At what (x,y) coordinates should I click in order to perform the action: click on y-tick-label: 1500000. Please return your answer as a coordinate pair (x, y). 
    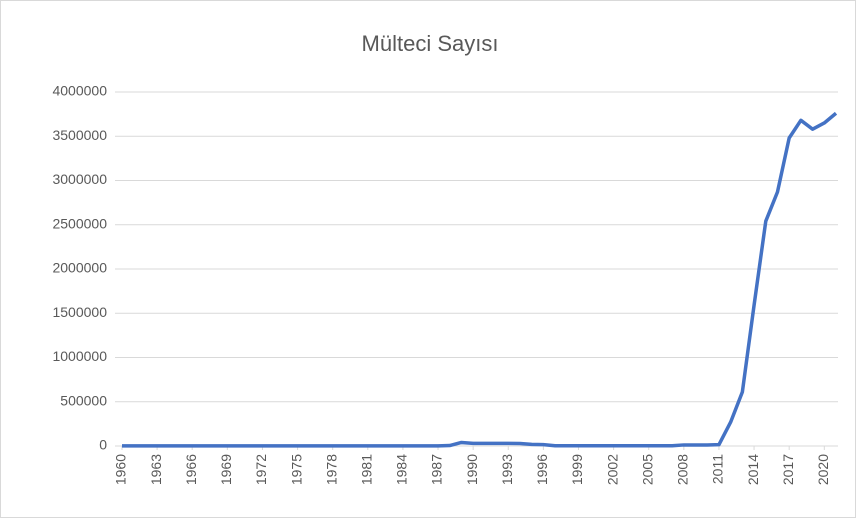
    Looking at the image, I should click on (79, 312).